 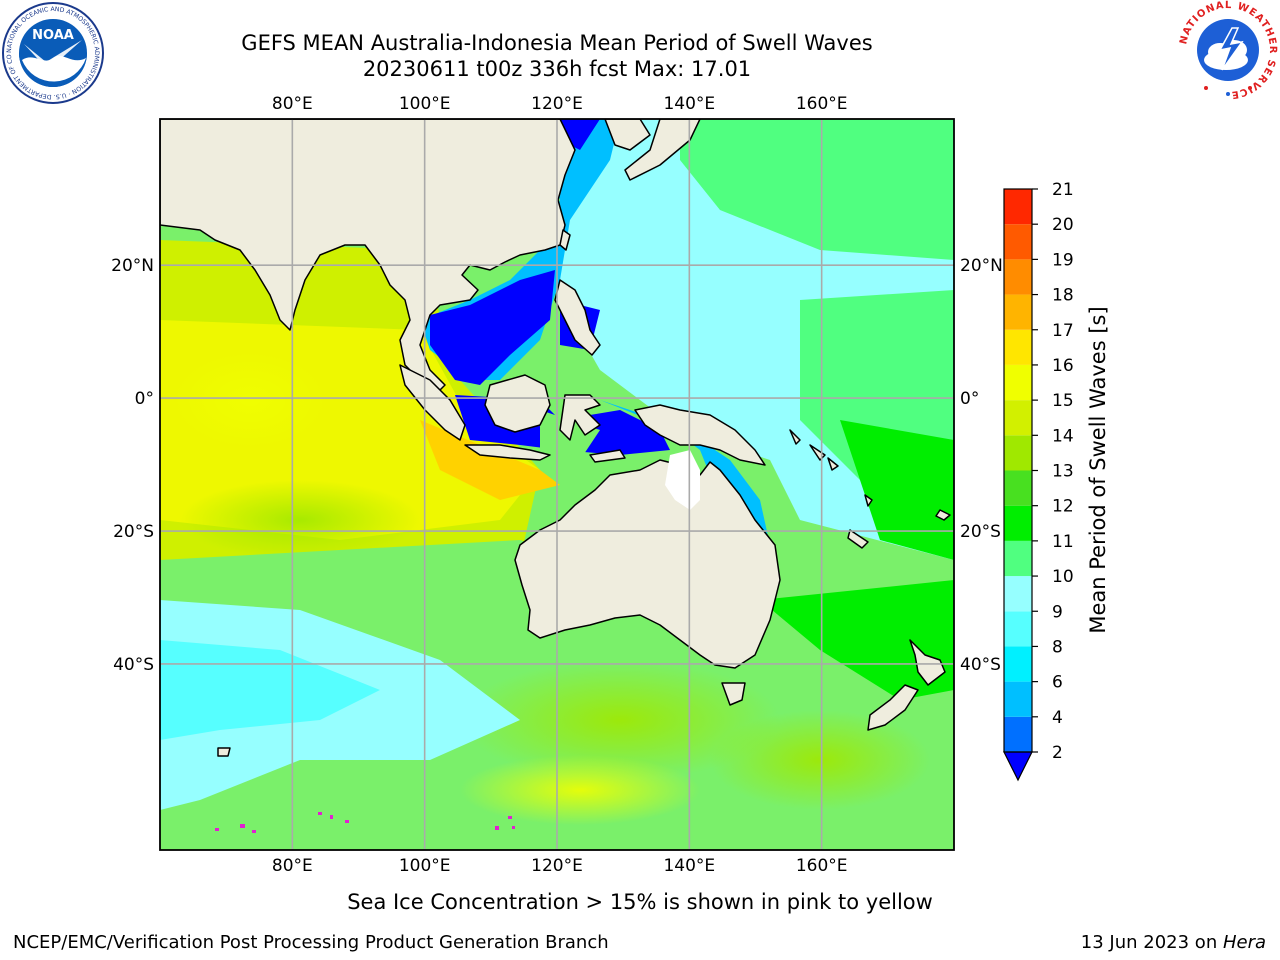 What do you see at coordinates (1057, 612) in the screenshot?
I see `colorbar-tick-label: 9` at bounding box center [1057, 612].